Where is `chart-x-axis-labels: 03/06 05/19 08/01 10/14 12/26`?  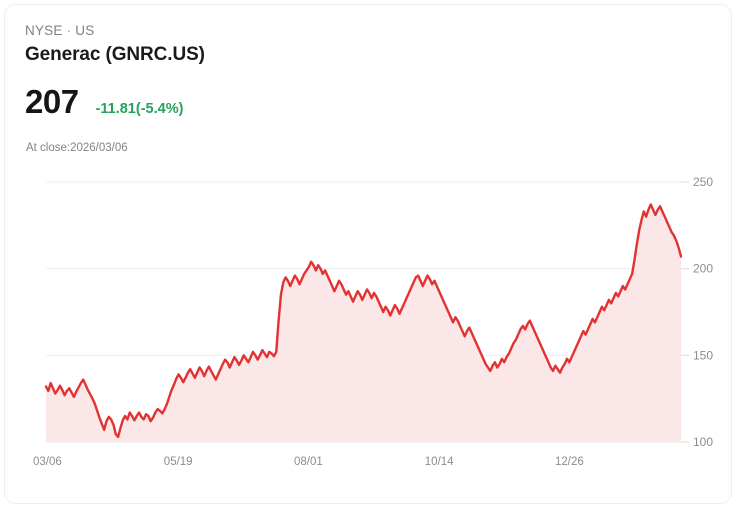
chart-x-axis-labels: 03/06 05/19 08/01 10/14 12/26 is located at coordinates (308, 462).